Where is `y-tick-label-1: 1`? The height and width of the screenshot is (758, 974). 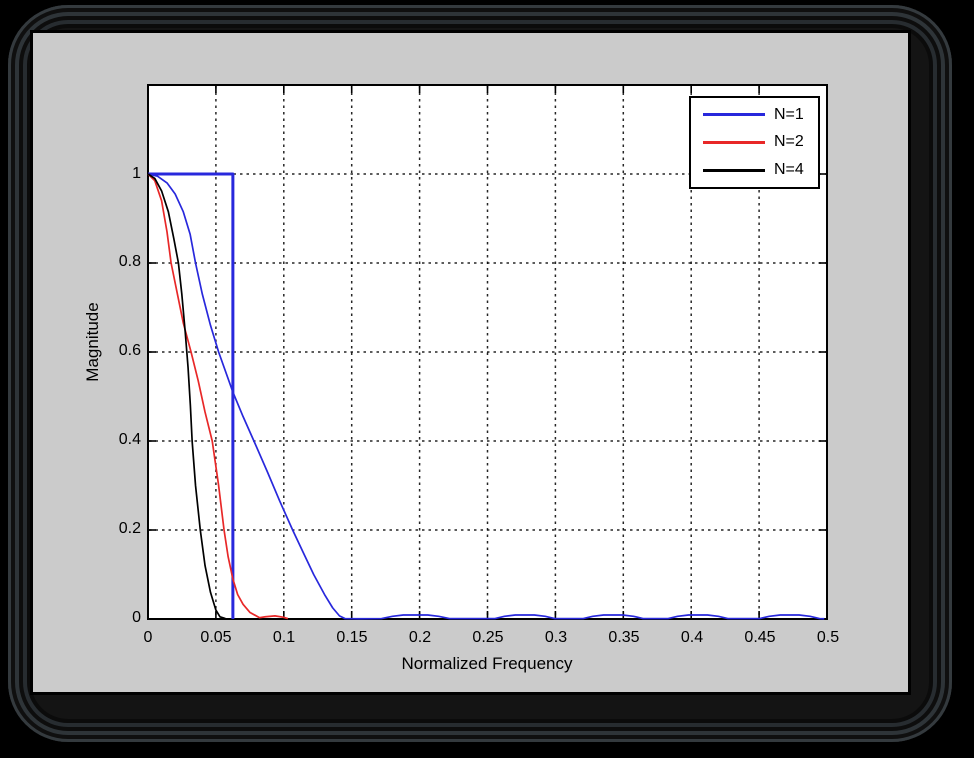 y-tick-label-1: 1 is located at coordinates (136, 173).